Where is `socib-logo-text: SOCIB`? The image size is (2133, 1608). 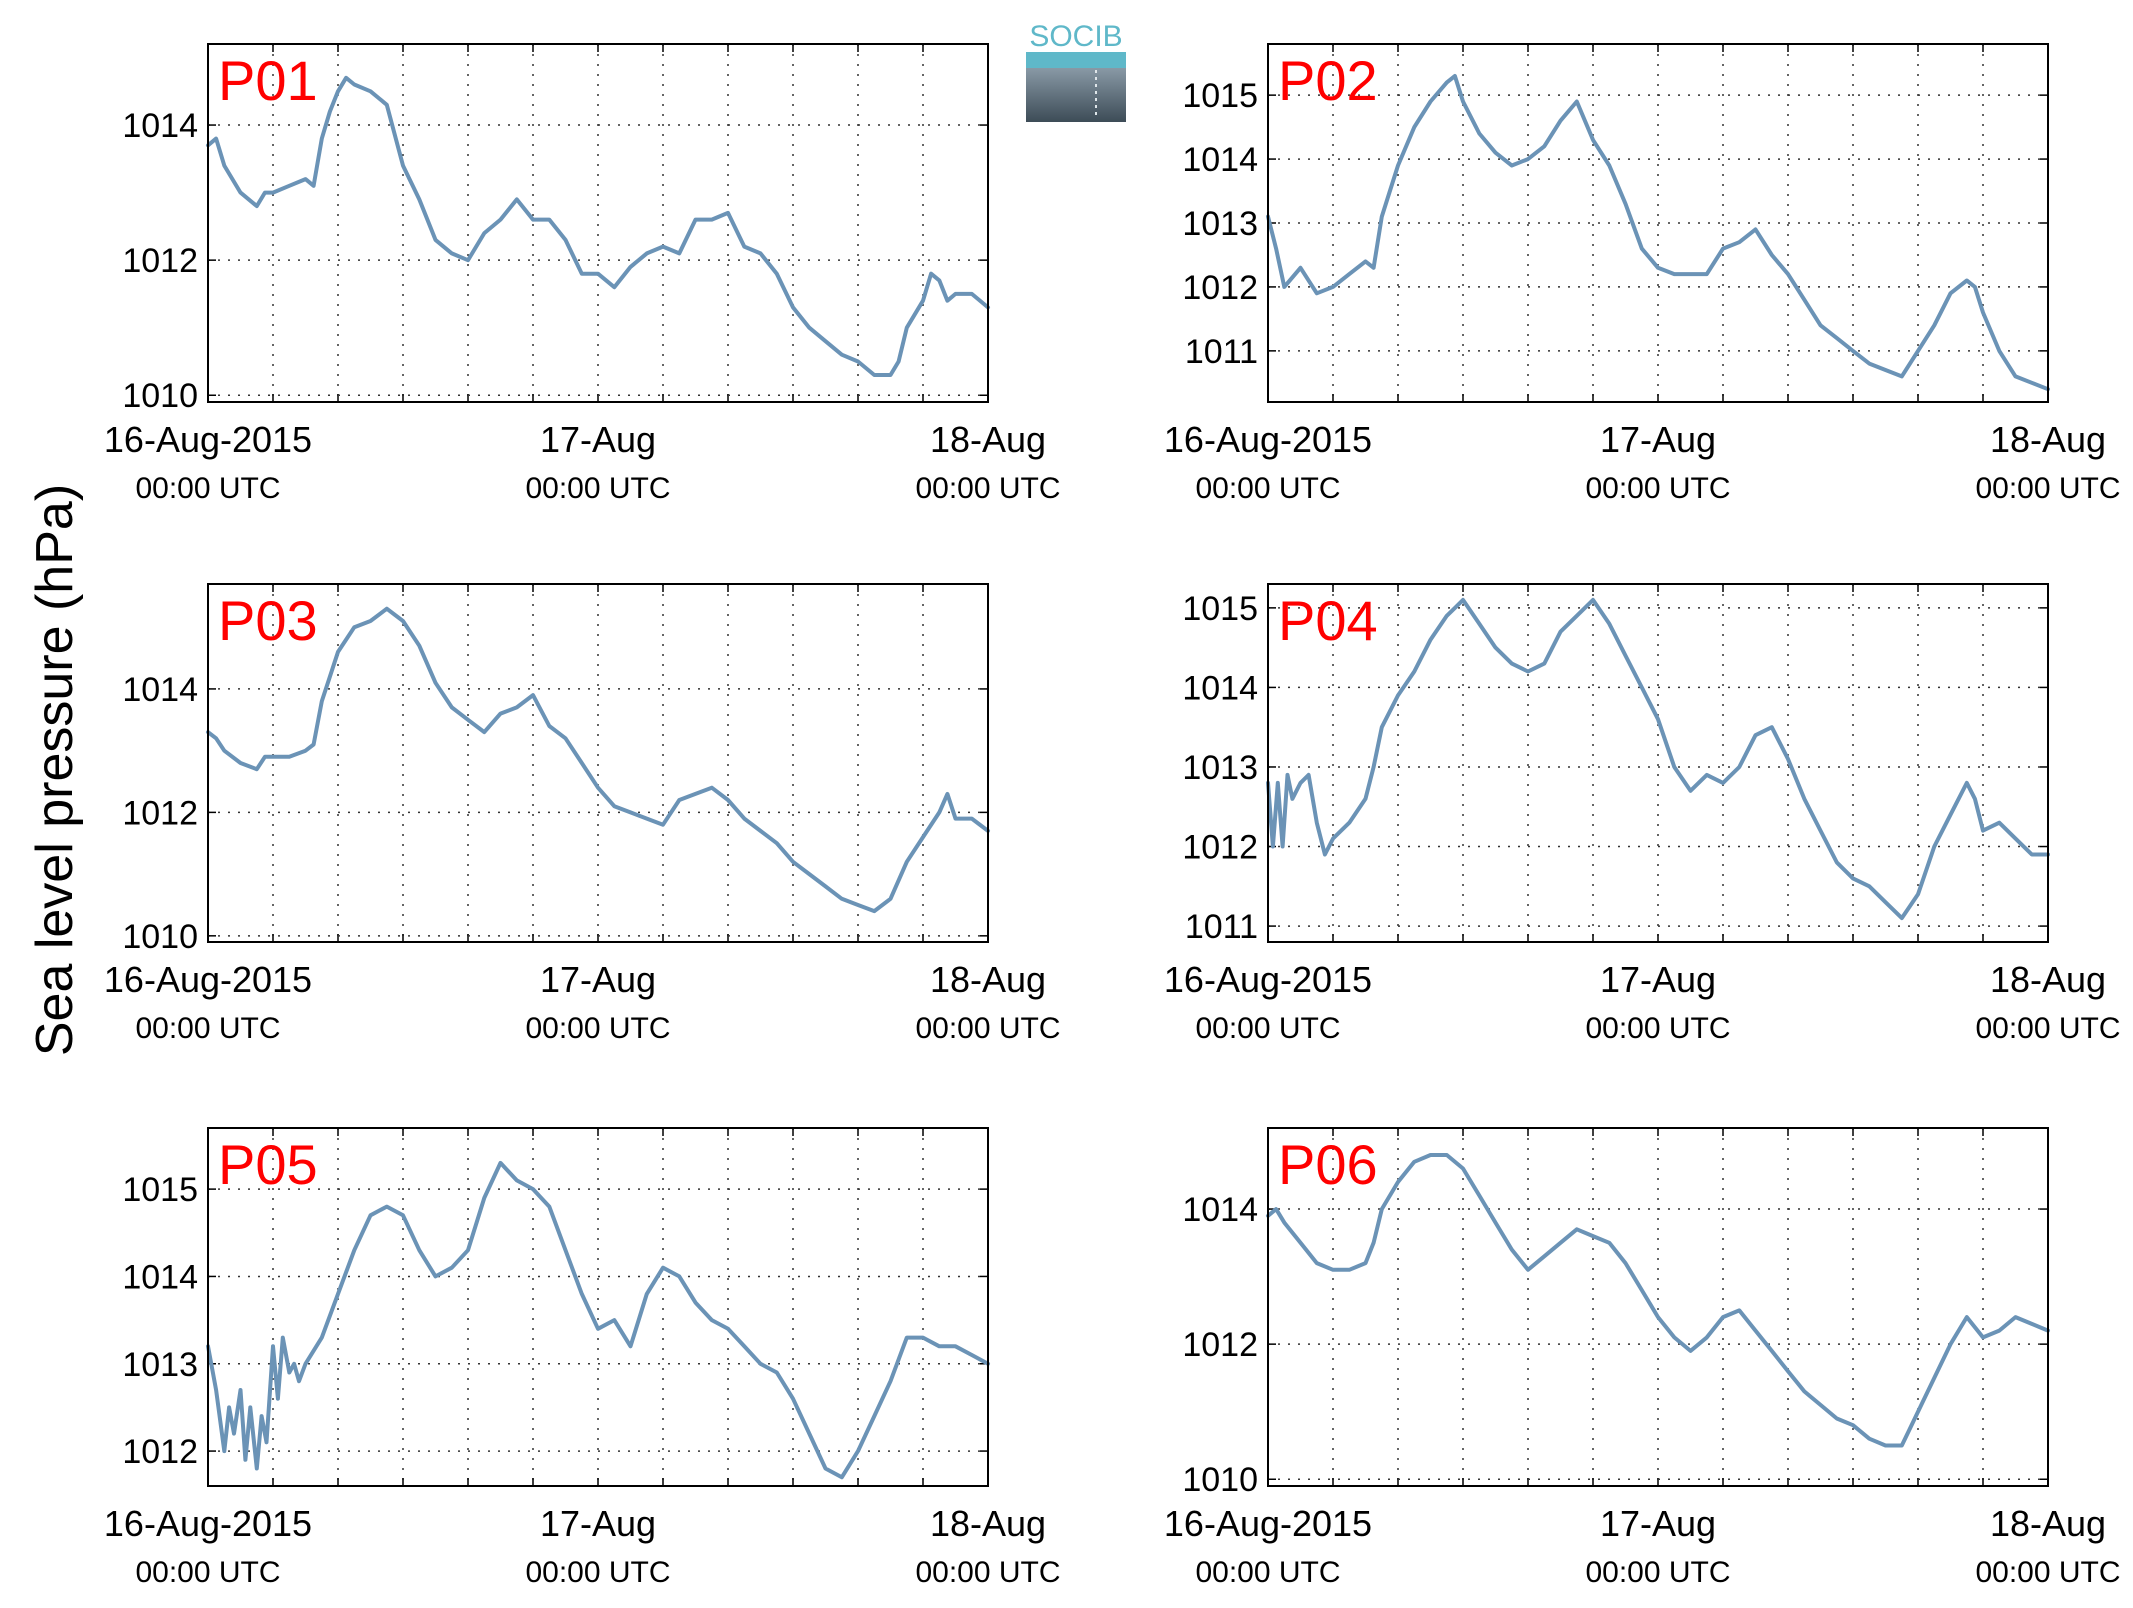
socib-logo-text: SOCIB is located at coordinates (1075, 36).